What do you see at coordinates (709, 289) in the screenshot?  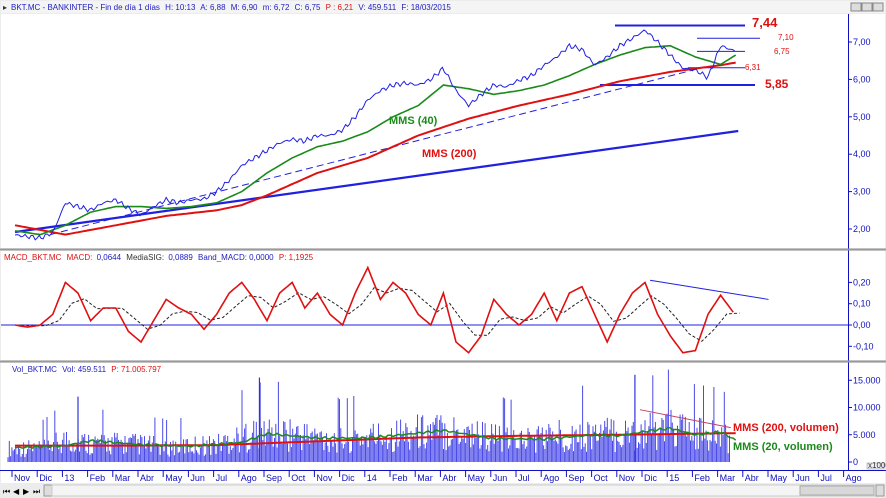 I see `macd-trendline` at bounding box center [709, 289].